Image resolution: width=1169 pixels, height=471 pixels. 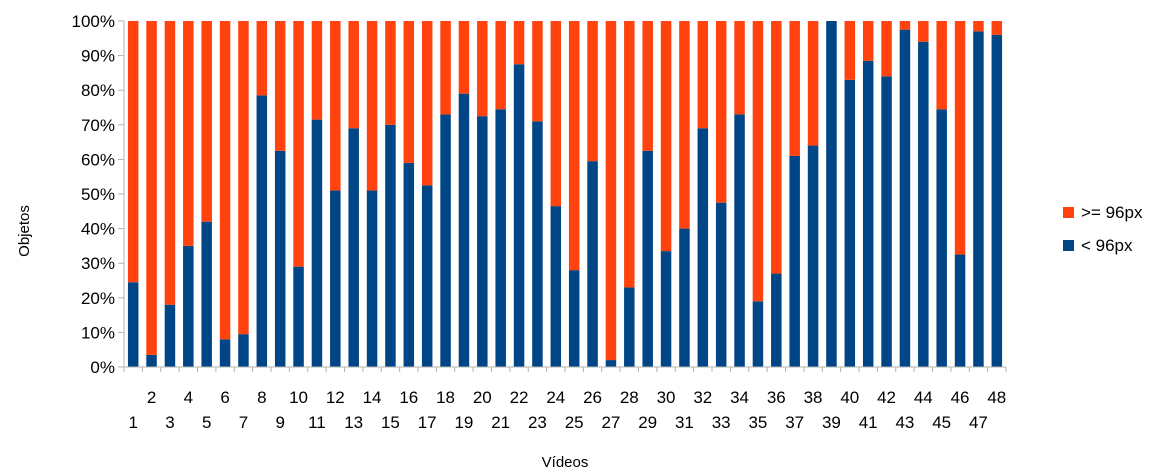 What do you see at coordinates (102, 367) in the screenshot?
I see `y-tick-label: 0%` at bounding box center [102, 367].